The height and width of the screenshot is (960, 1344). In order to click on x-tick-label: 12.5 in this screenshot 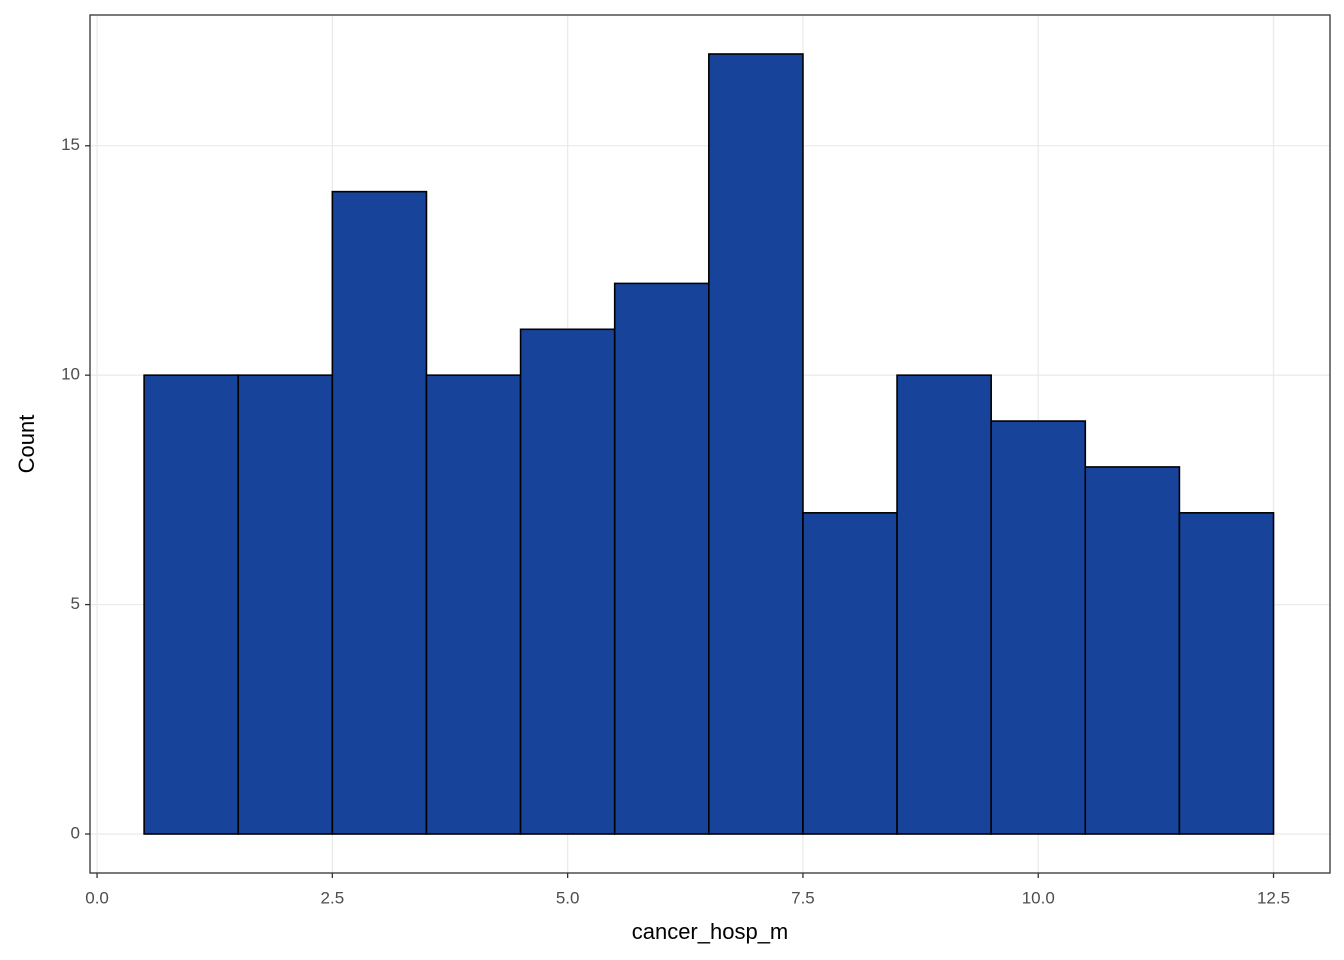, I will do `click(1273, 897)`.